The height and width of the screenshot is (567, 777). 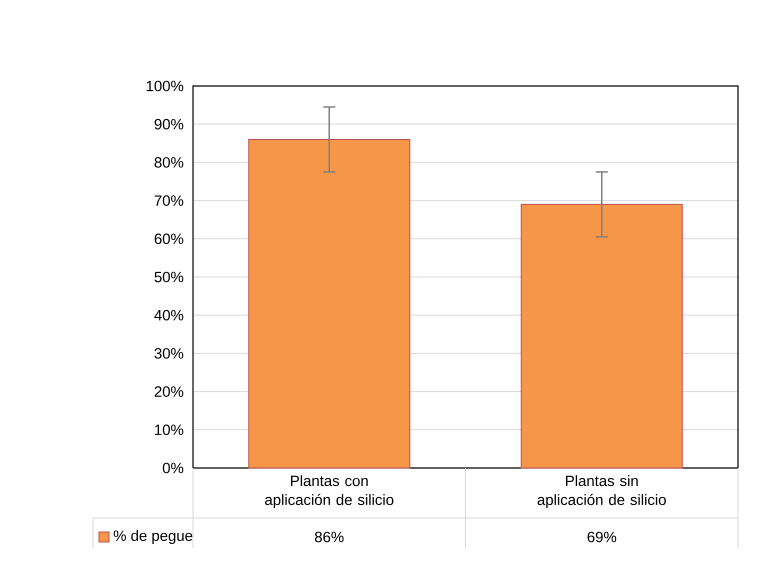 I want to click on data-label: 69%, so click(x=602, y=537).